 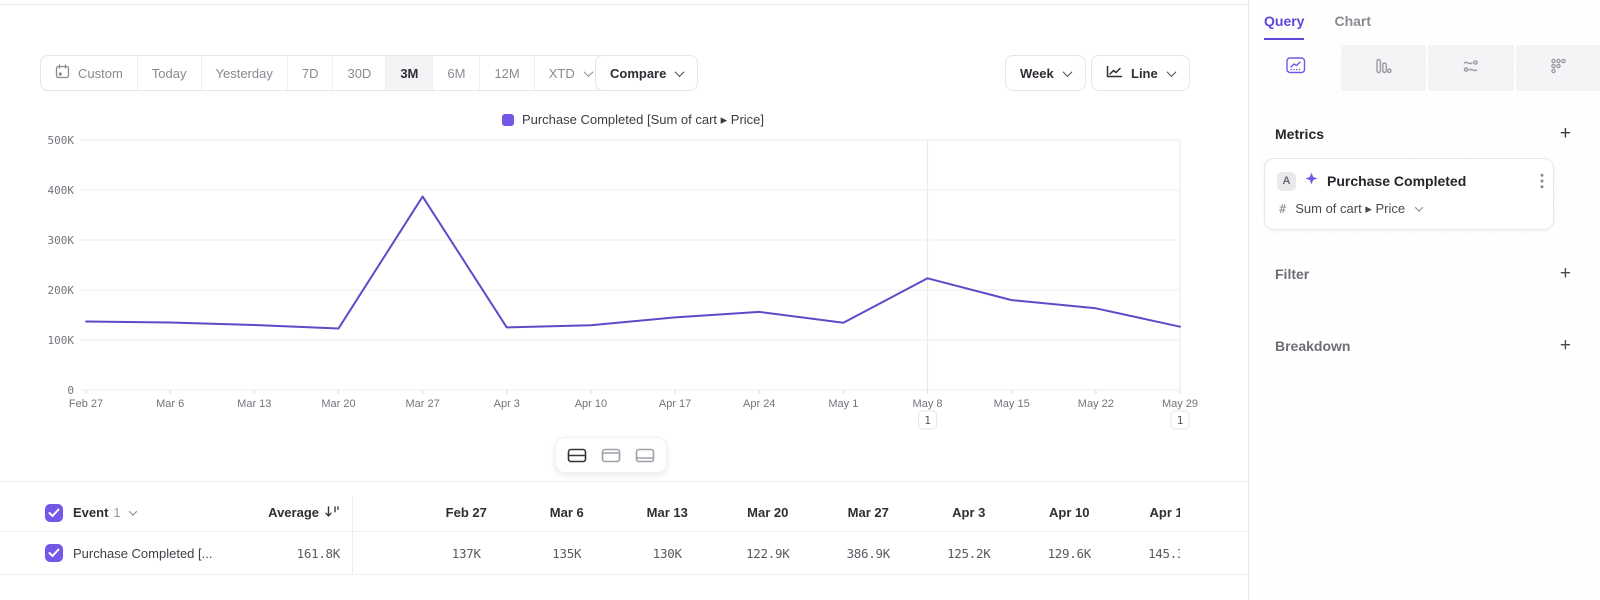 What do you see at coordinates (254, 404) in the screenshot?
I see `x-axis-tick: Mar 13` at bounding box center [254, 404].